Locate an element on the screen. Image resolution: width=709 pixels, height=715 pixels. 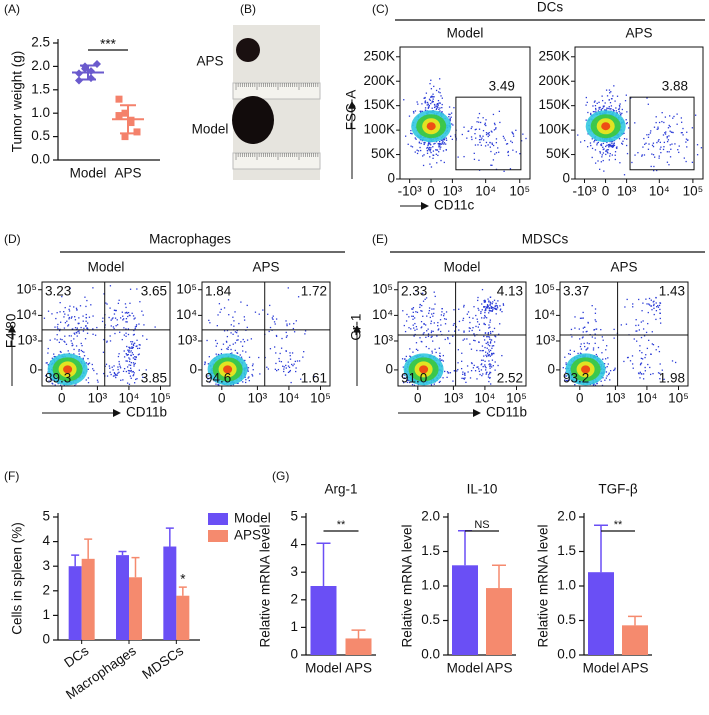
tumor is located at coordinates (248, 50).